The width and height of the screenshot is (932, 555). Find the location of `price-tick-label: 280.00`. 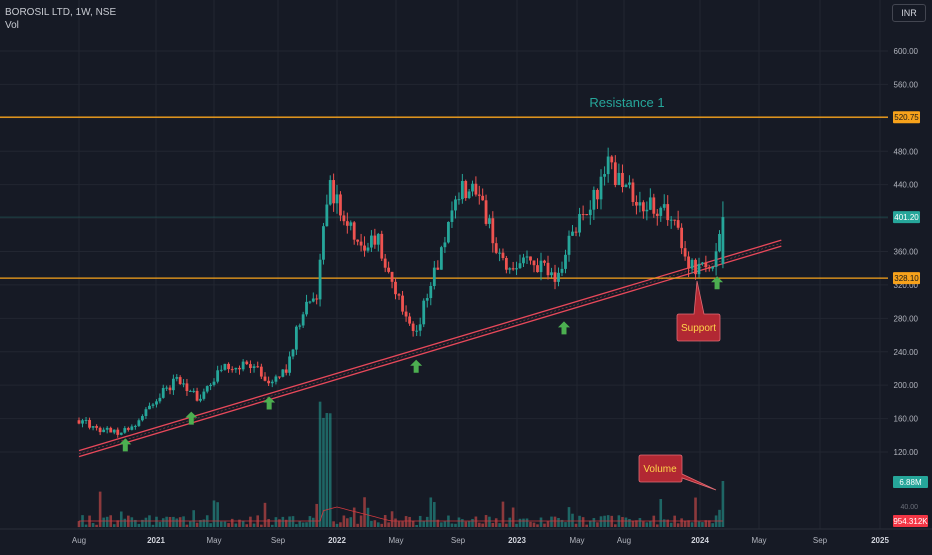

price-tick-label: 280.00 is located at coordinates (906, 318).